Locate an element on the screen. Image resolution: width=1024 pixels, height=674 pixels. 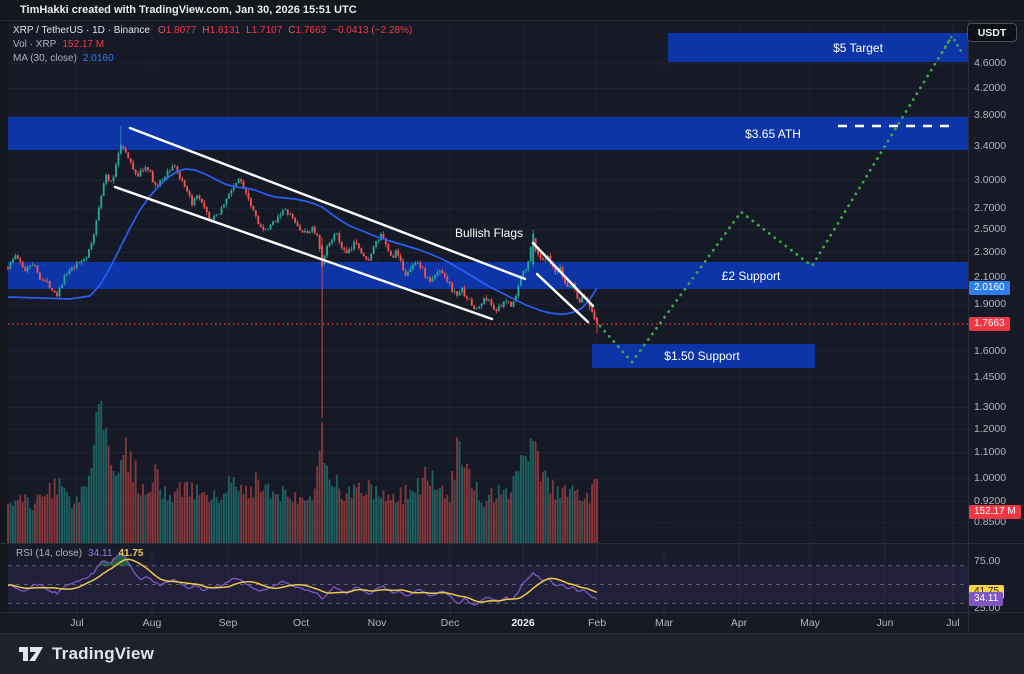
tradingview-logo-icon is located at coordinates (31, 654).